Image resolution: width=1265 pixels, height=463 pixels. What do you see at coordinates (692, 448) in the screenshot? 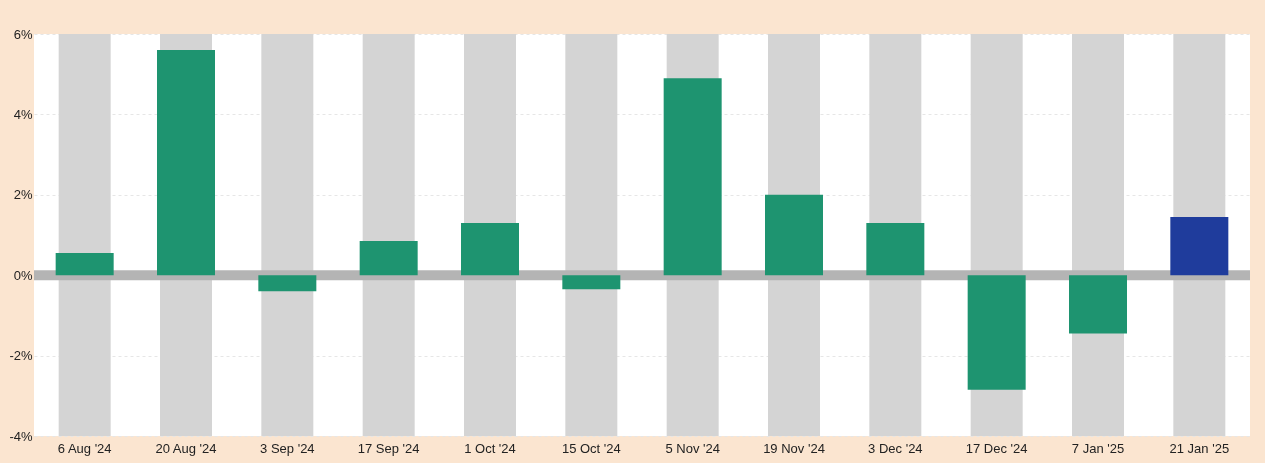
I see `x-tick-label: 5 Nov '24` at bounding box center [692, 448].